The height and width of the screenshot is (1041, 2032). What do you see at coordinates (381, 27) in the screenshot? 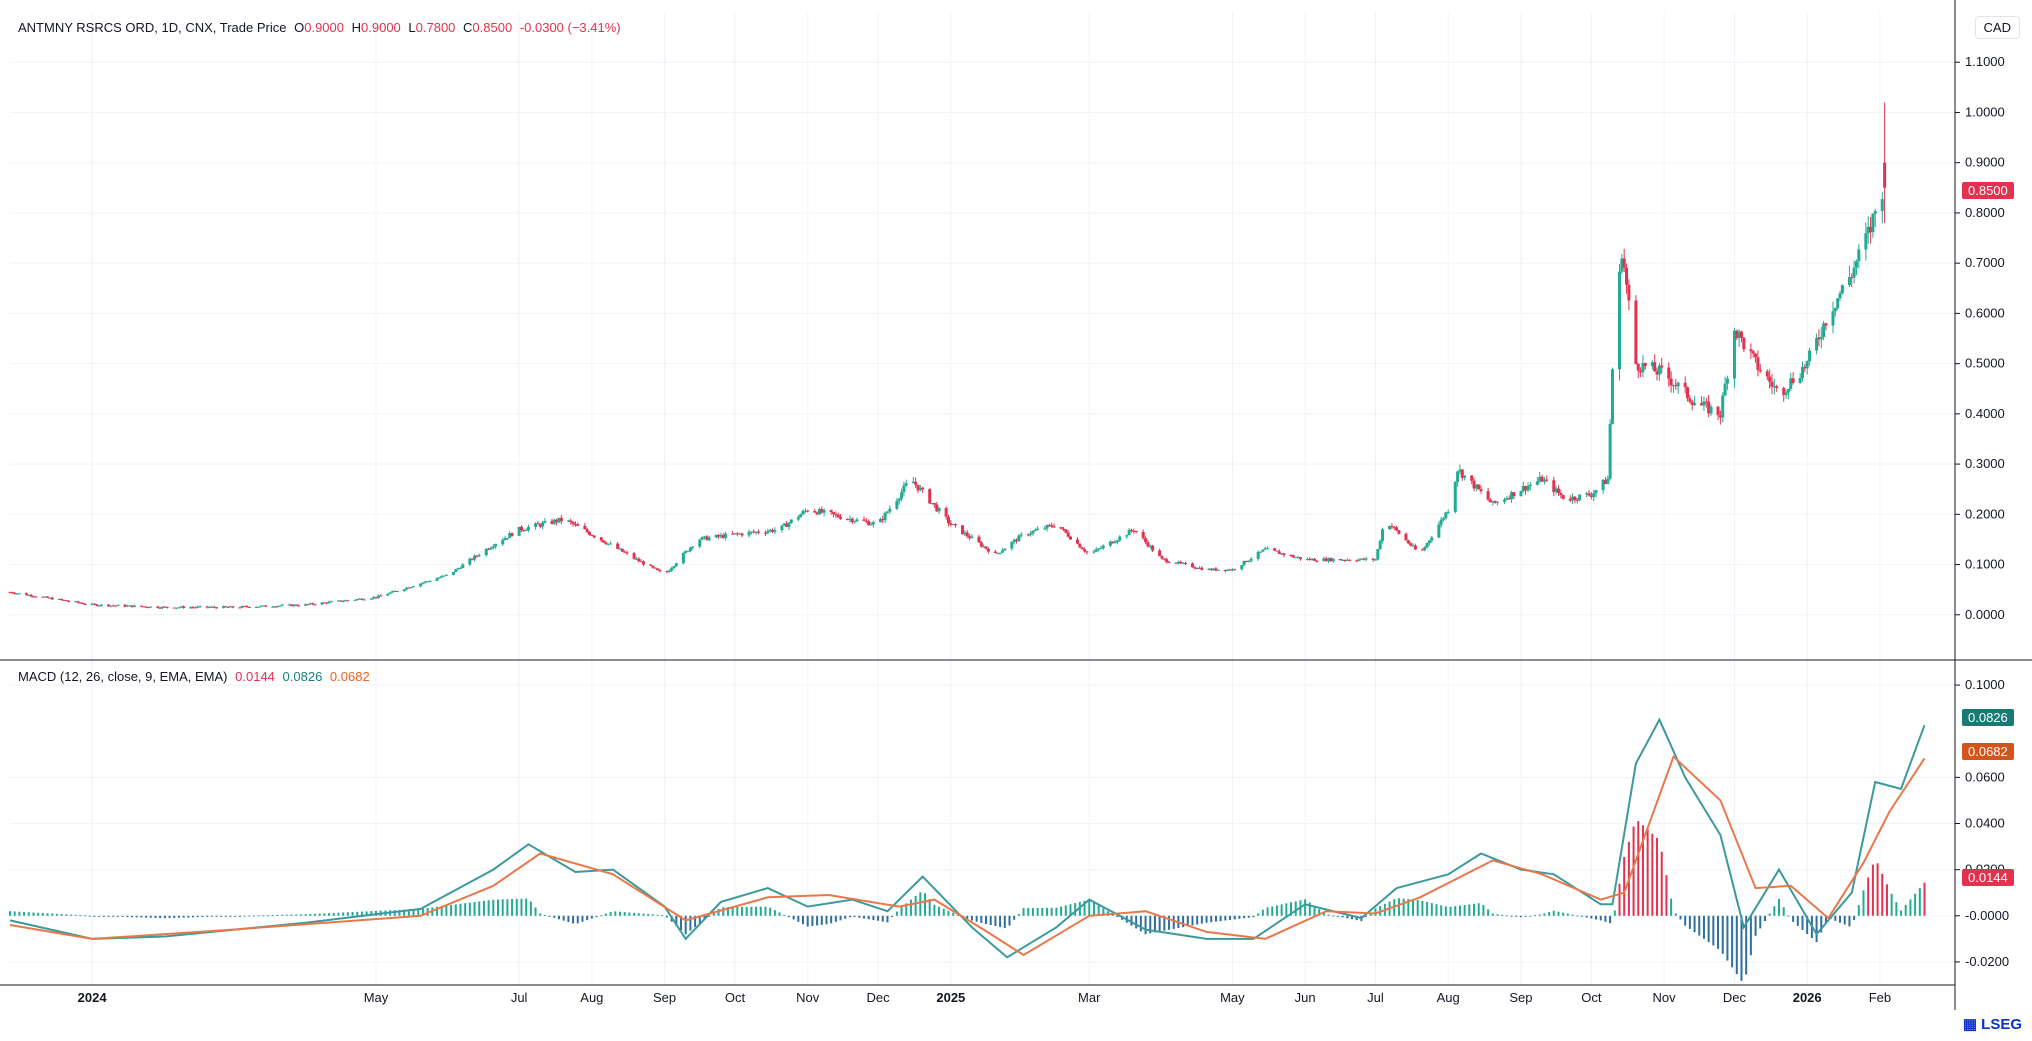
I see `high-value: 0.9000` at bounding box center [381, 27].